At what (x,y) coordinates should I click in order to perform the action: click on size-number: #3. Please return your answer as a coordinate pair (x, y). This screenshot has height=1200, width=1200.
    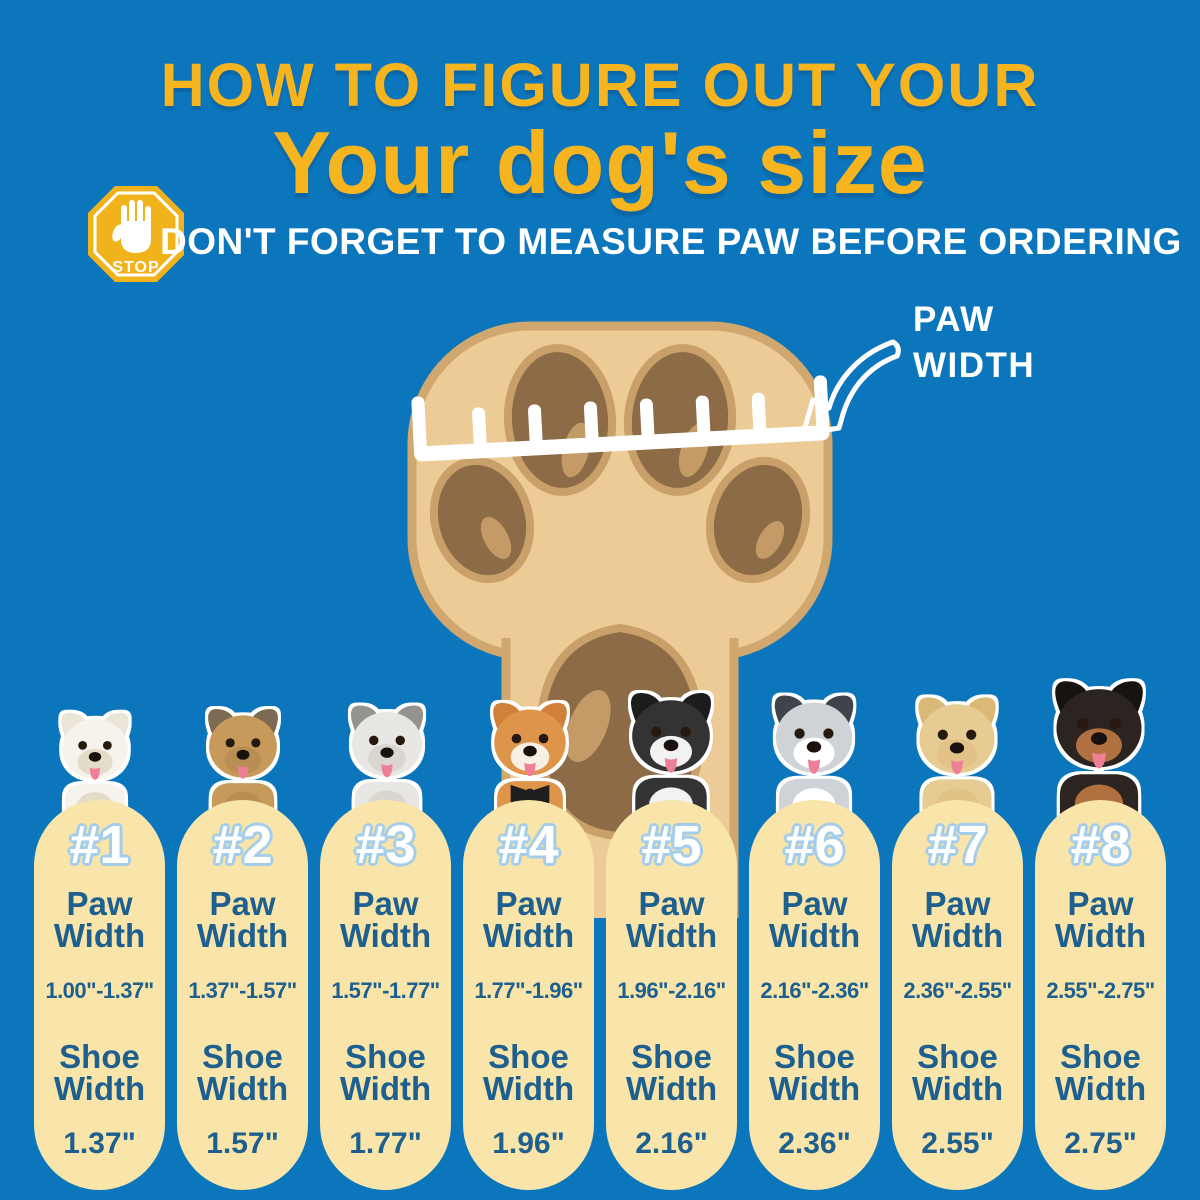
    Looking at the image, I should click on (385, 845).